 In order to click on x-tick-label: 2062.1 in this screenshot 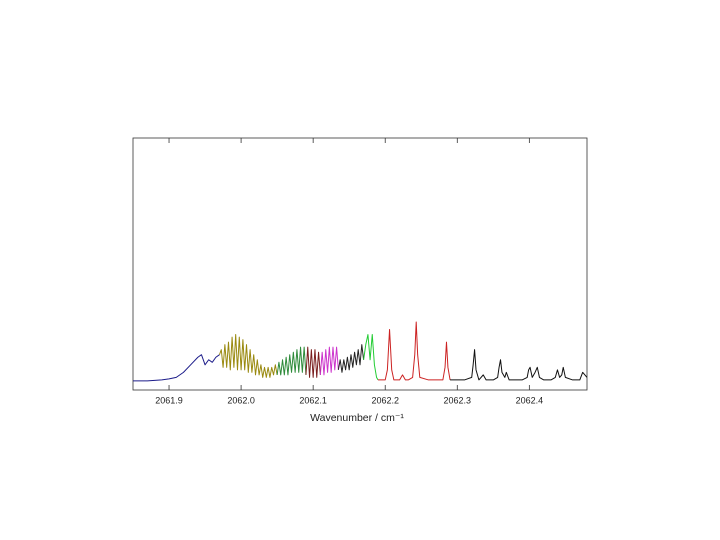, I will do `click(313, 400)`.